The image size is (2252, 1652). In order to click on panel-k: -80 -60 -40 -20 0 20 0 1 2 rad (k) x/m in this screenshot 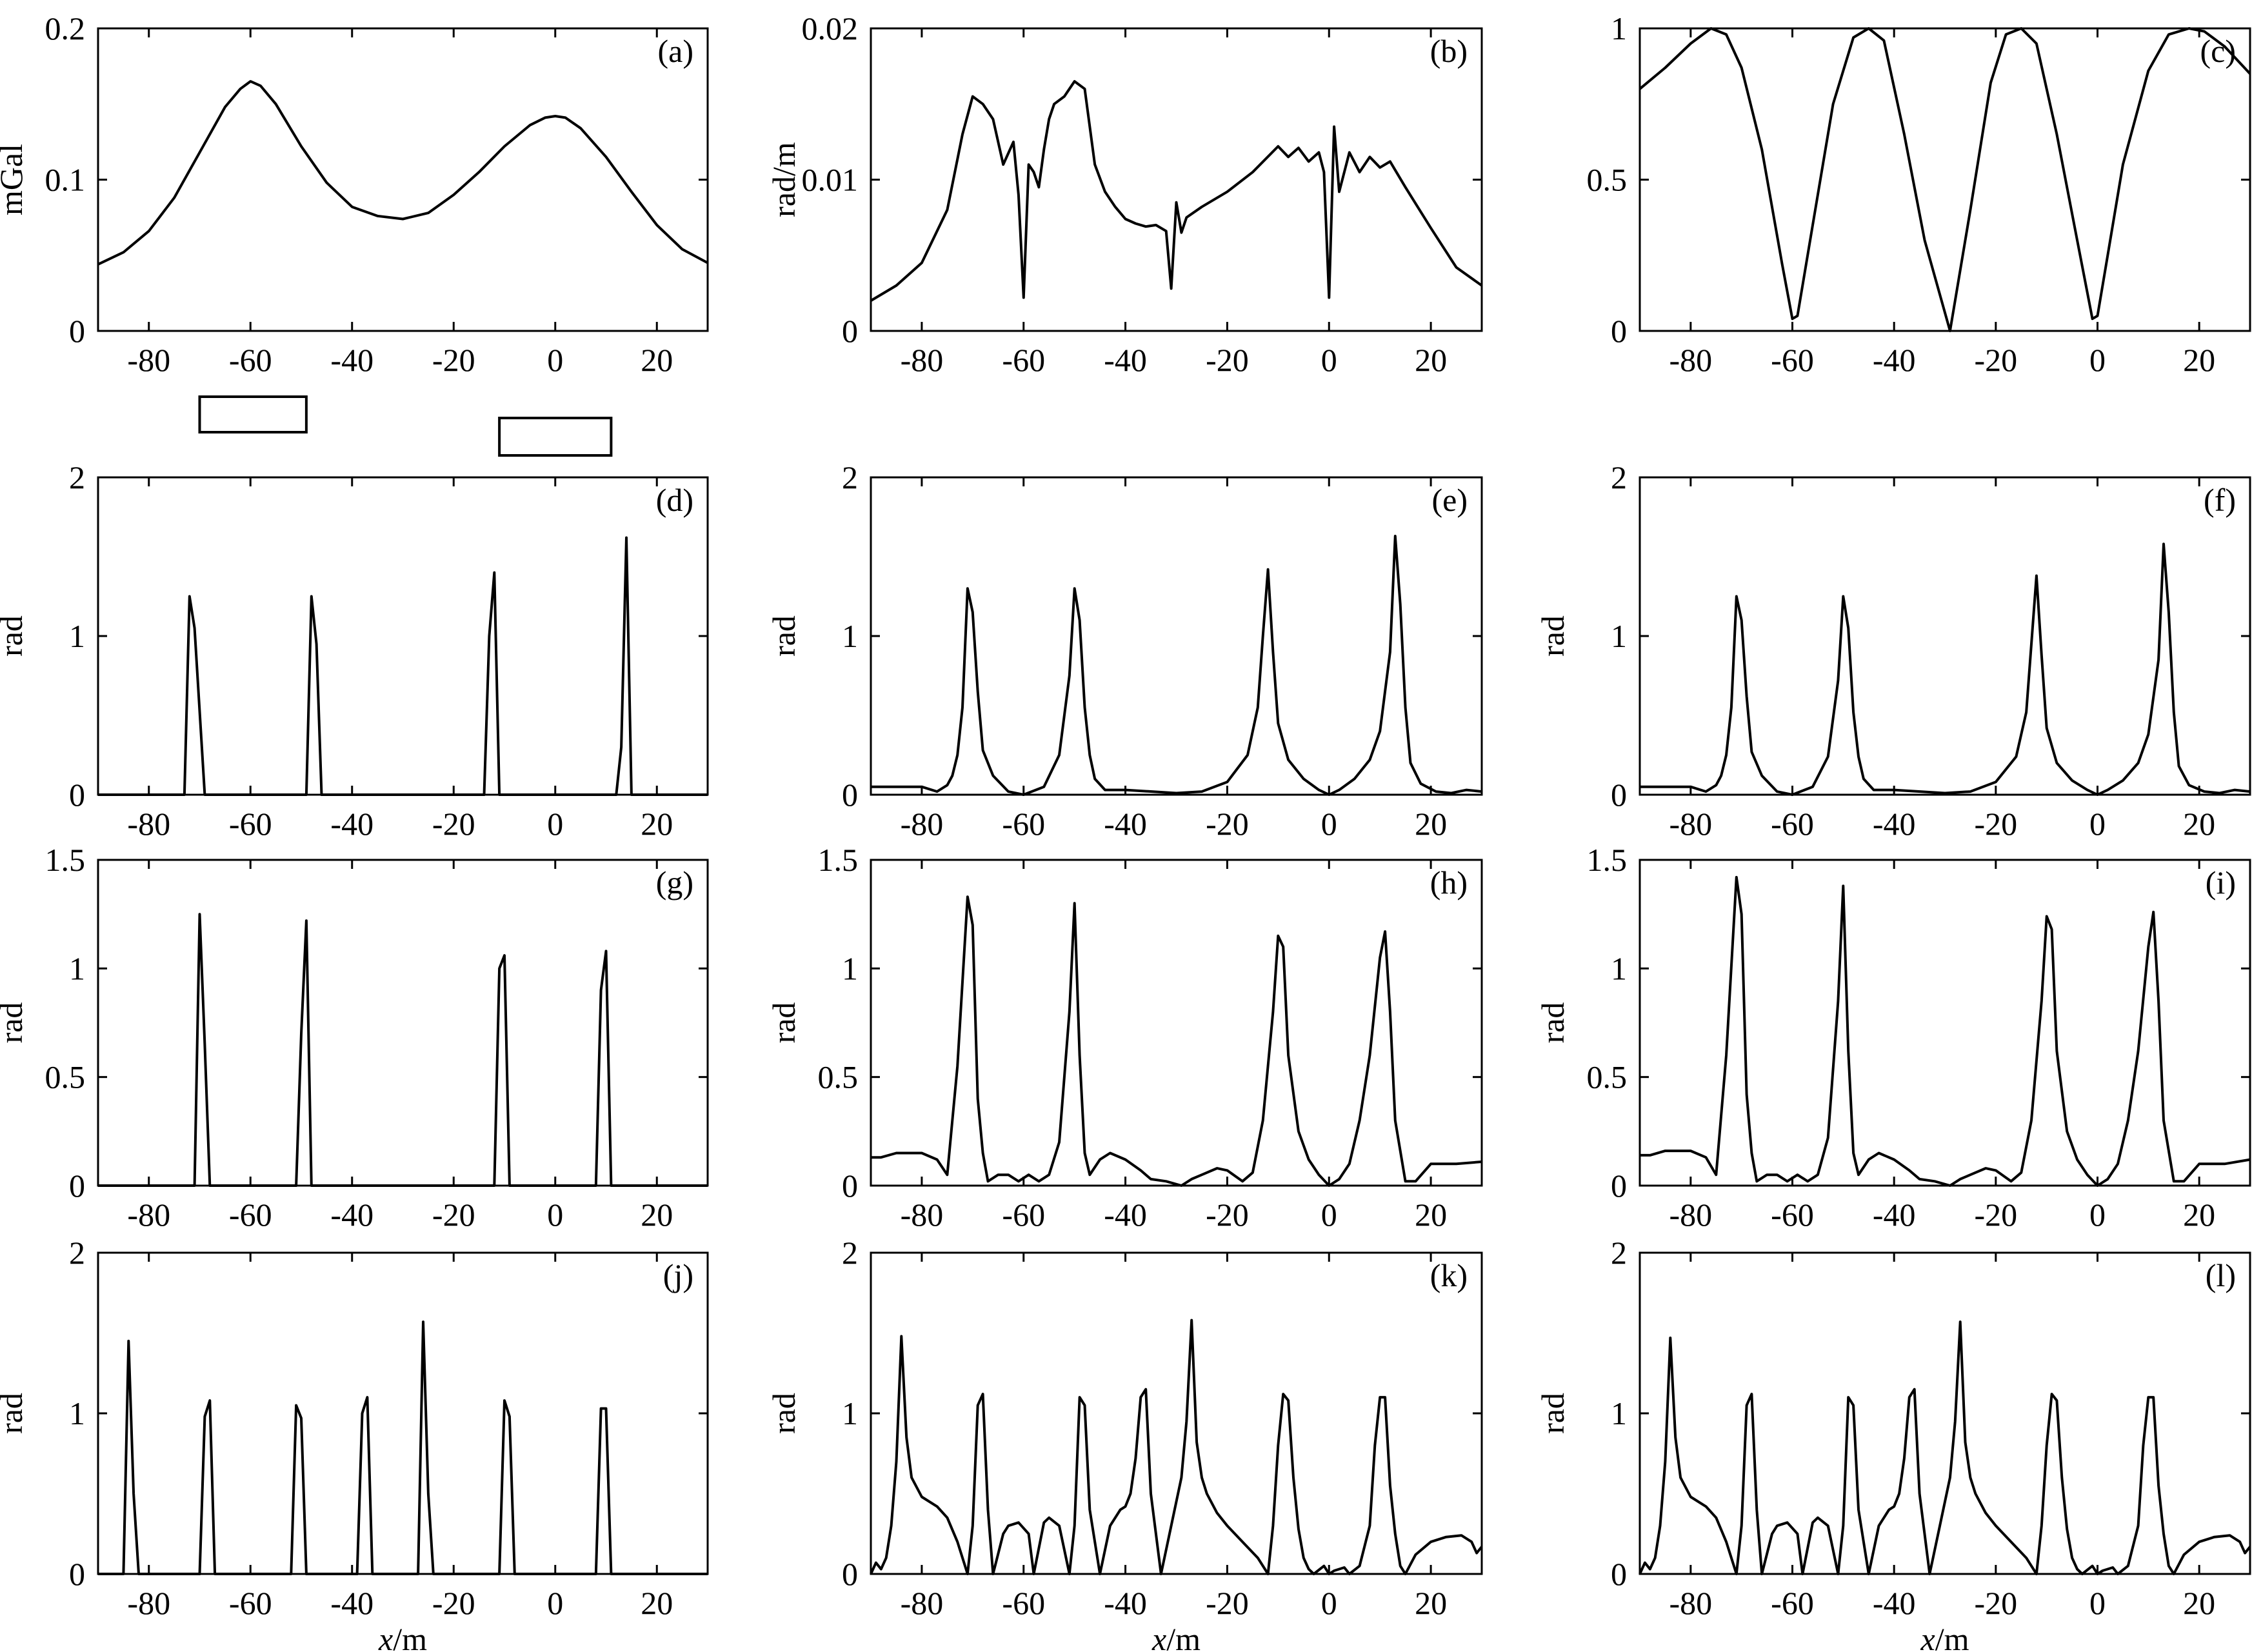, I will do `click(1124, 1443)`.